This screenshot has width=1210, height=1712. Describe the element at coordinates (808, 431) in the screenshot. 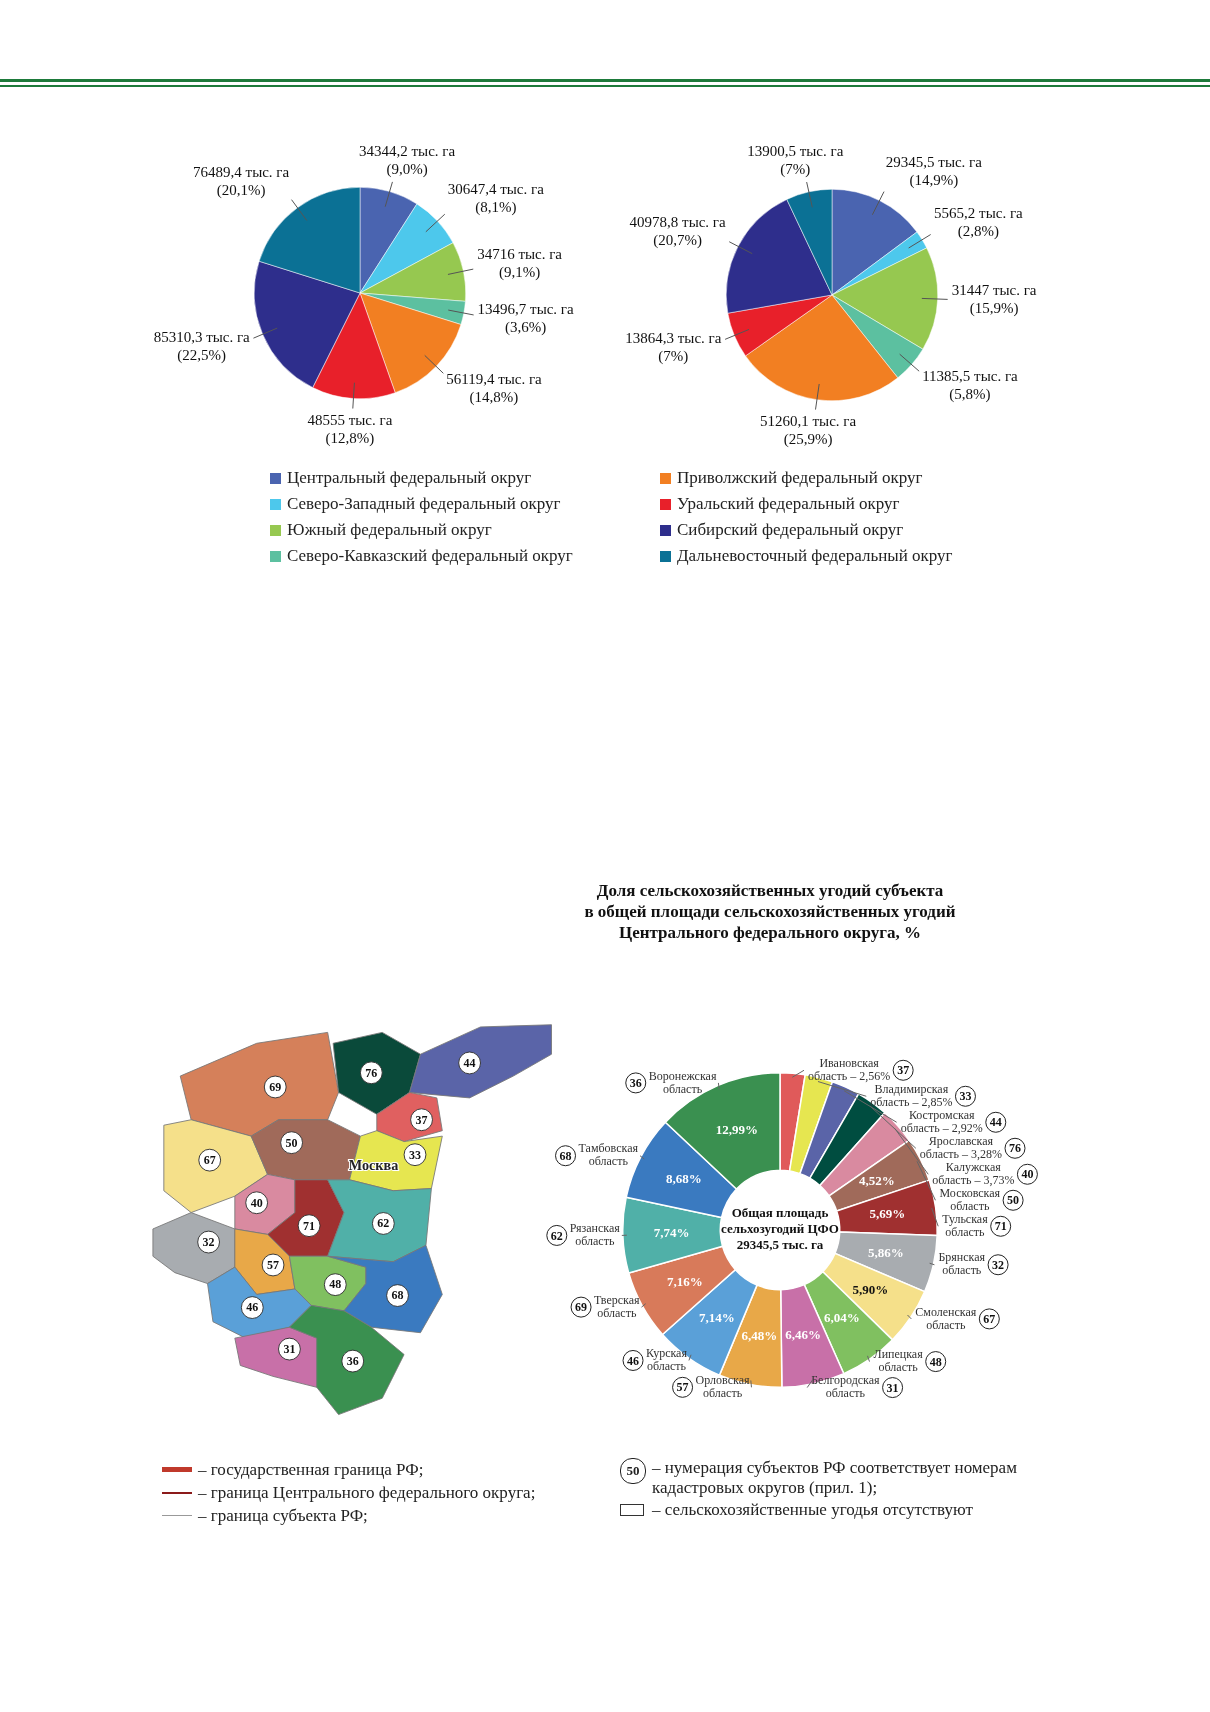

I see `data-label: 51260,1 тыс. га (25,9%)` at that location.